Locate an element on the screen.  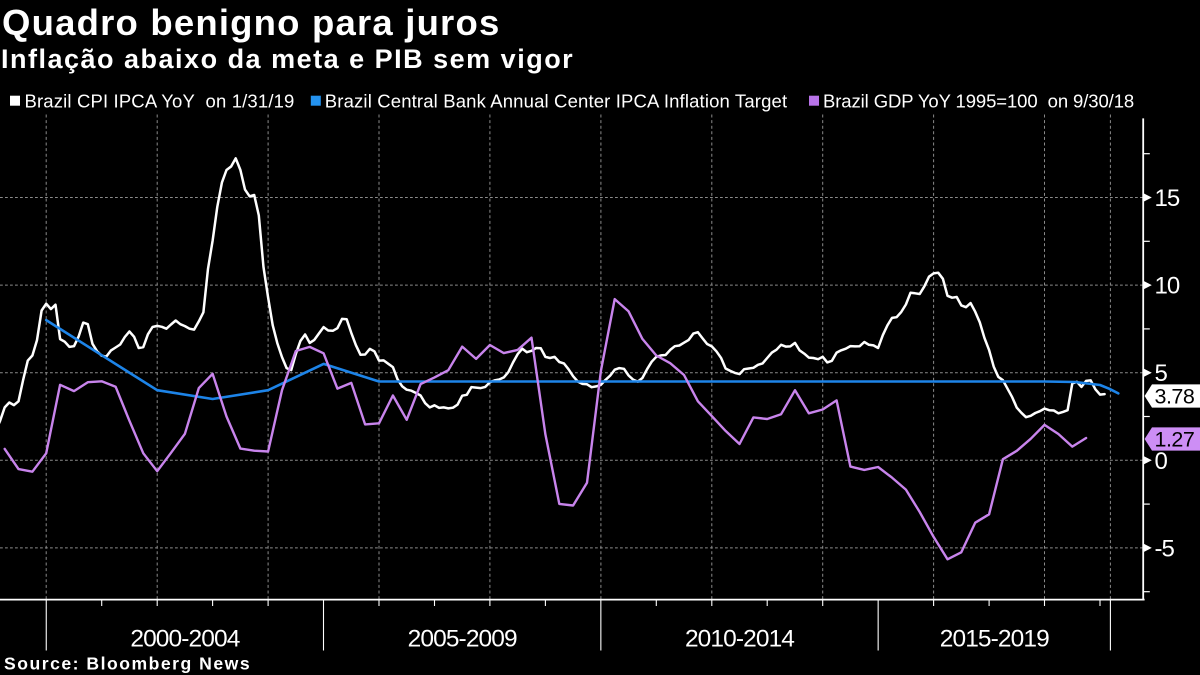
svg-text: 1.27 is located at coordinates (1175, 440).